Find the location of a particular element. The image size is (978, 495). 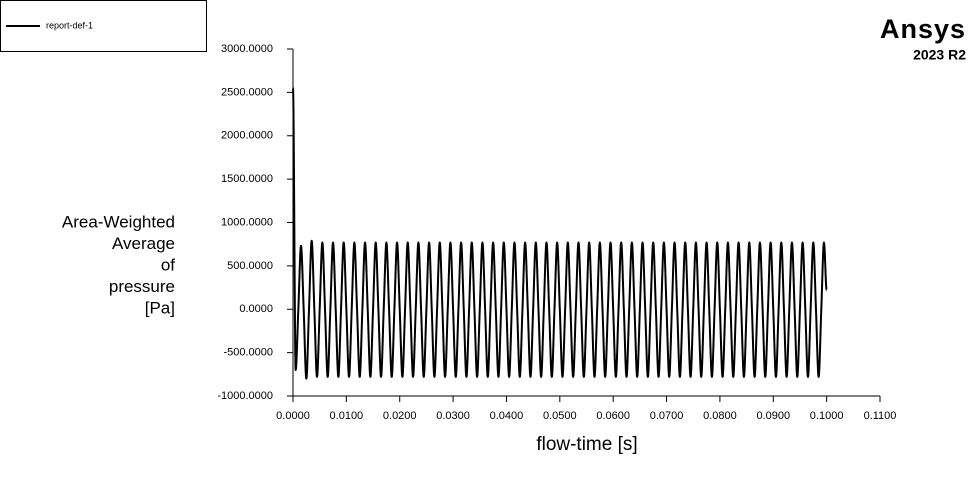

x-tick-label: 0.0700 is located at coordinates (667, 416).